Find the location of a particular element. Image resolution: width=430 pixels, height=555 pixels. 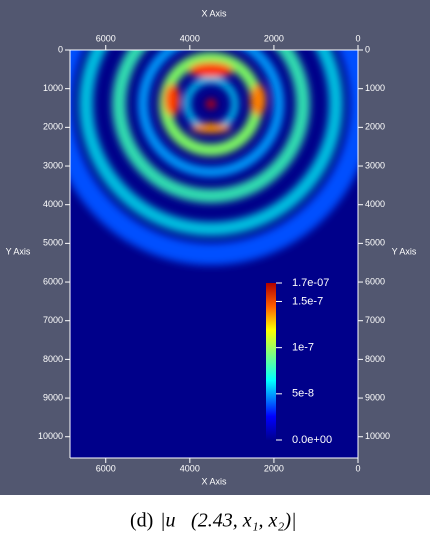

colorbar-tick-label: 1.7e-07 is located at coordinates (310, 283).